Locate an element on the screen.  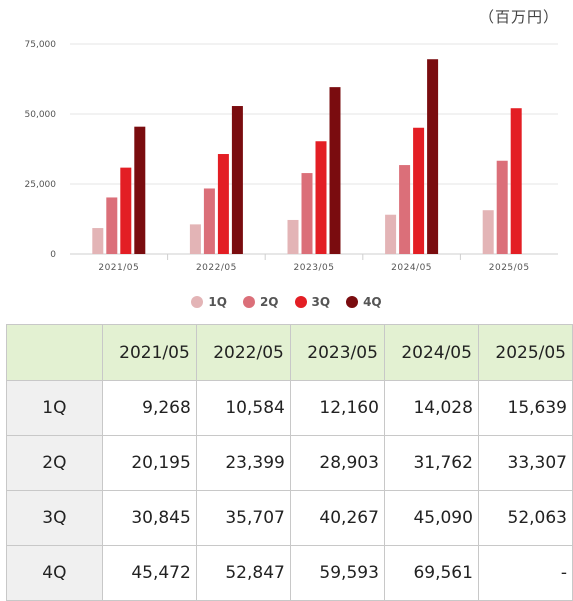
legend-item-4q: 4Q is located at coordinates (364, 302).